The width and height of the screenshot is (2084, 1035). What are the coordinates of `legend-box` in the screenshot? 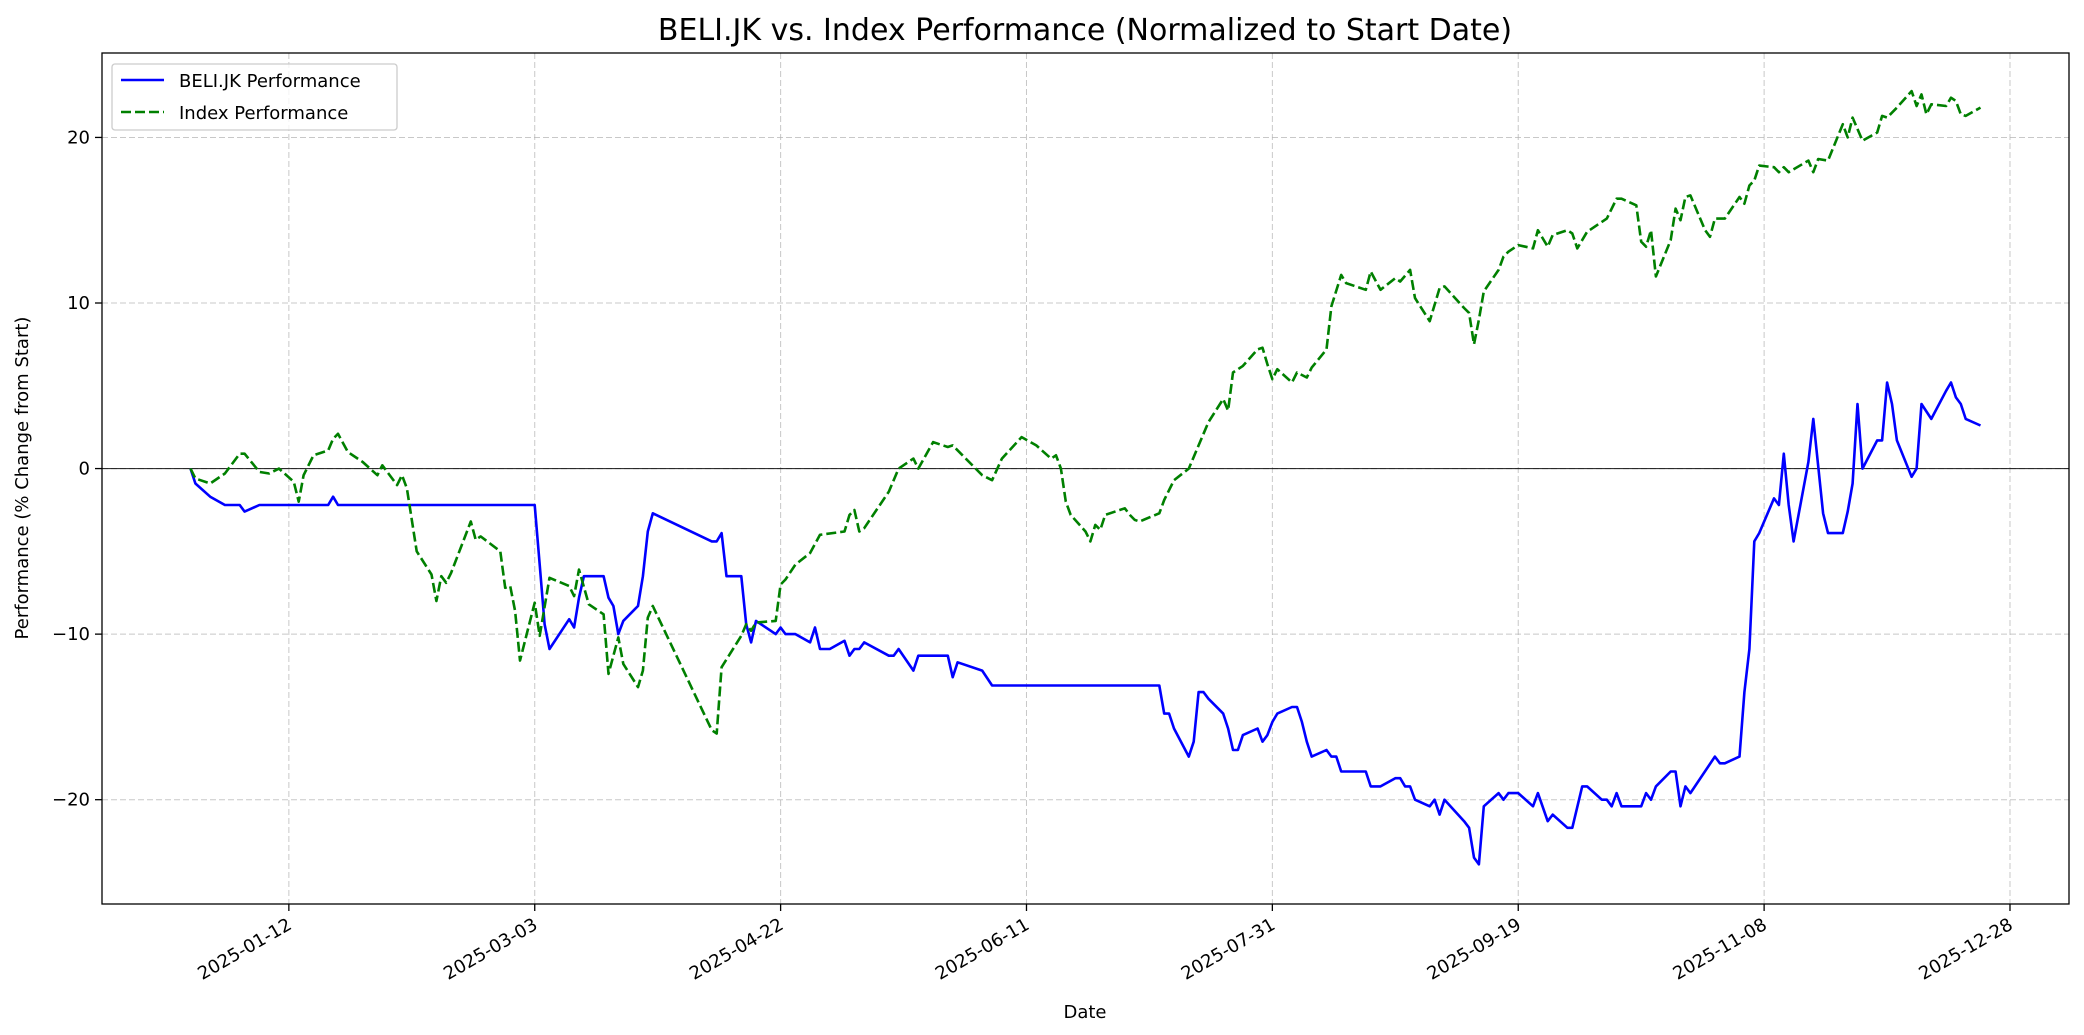 It's located at (254, 97).